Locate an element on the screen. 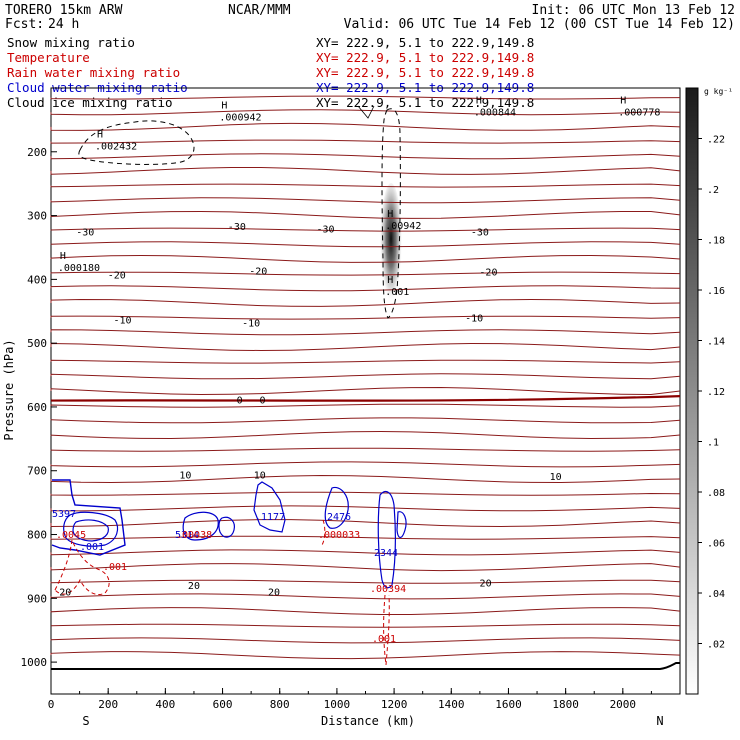 This screenshot has width=740, height=740. ice-contour-top is located at coordinates (366, 112).